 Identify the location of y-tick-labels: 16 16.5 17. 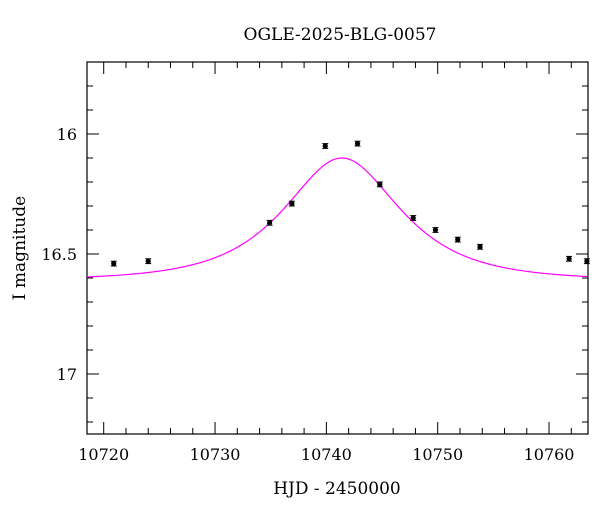
(59, 254).